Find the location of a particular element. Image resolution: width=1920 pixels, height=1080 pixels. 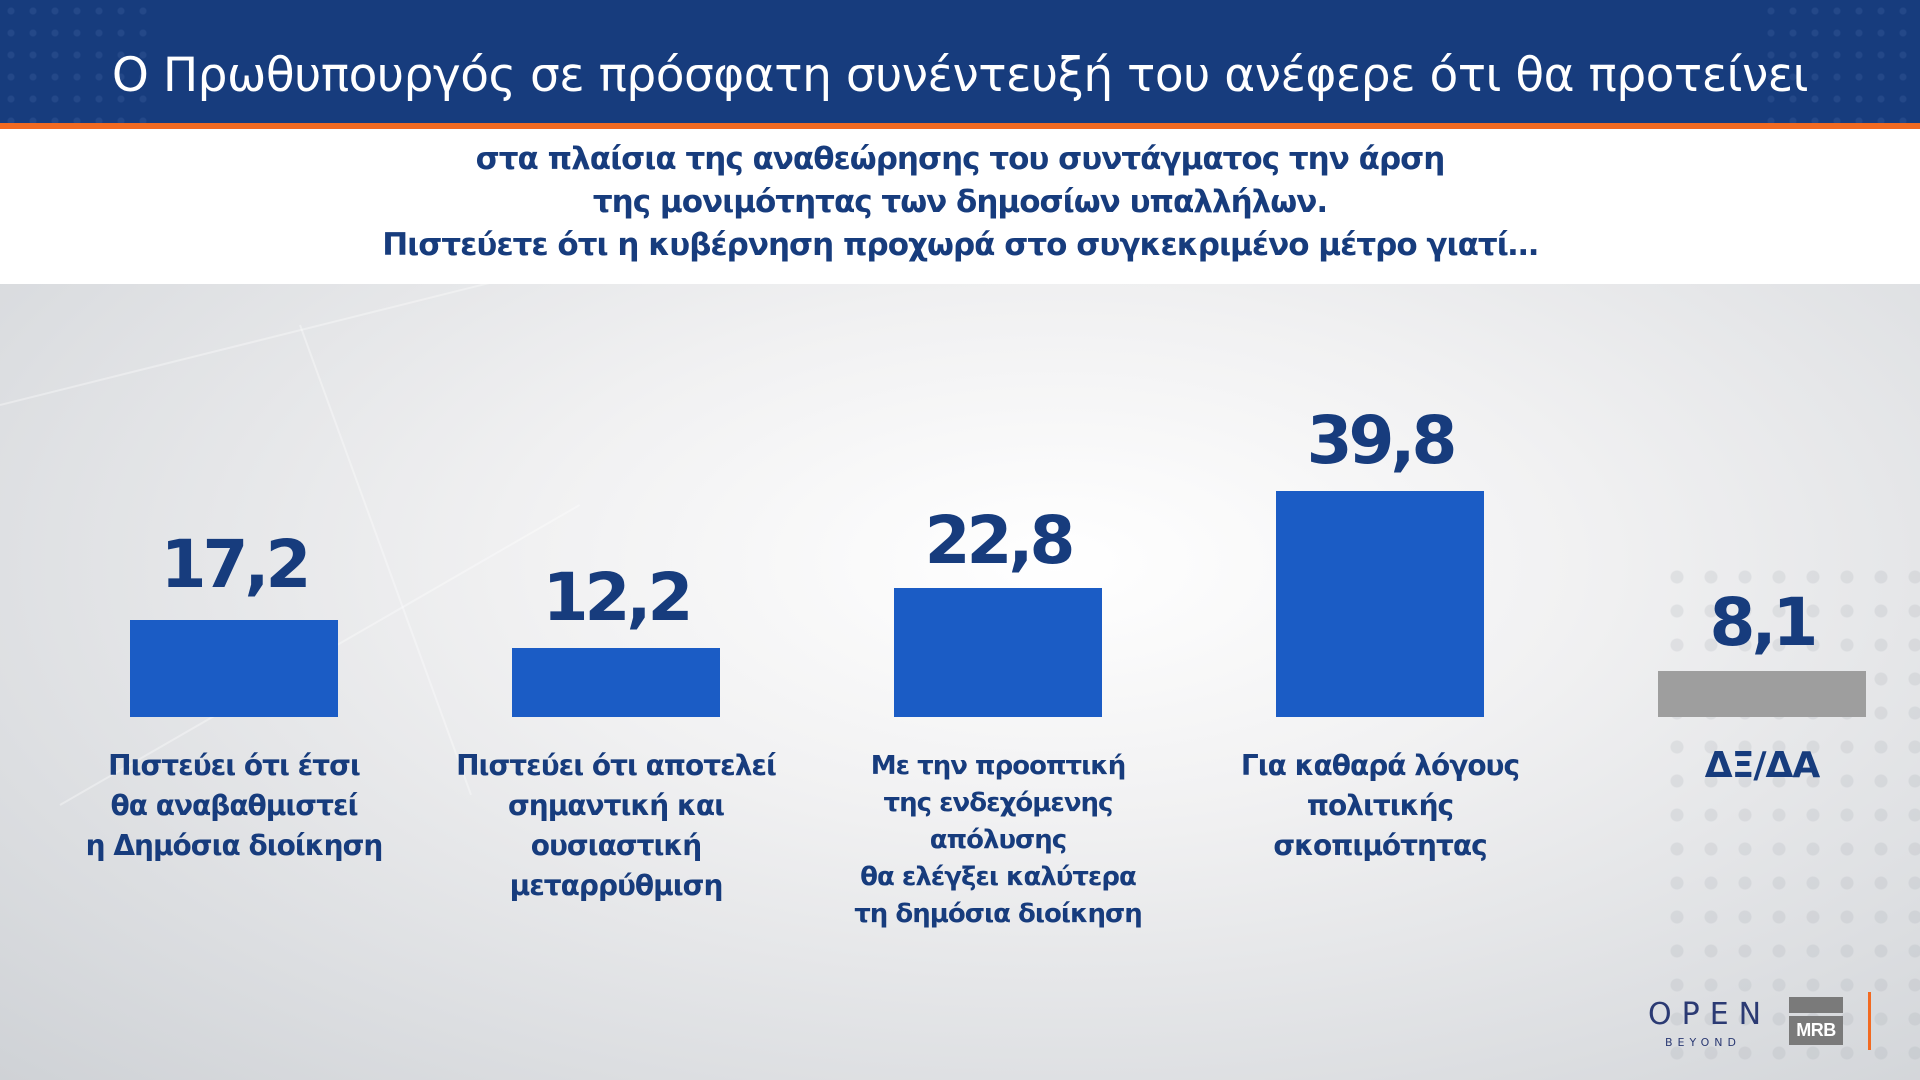

header-decoration-dots-left is located at coordinates (80, 61).